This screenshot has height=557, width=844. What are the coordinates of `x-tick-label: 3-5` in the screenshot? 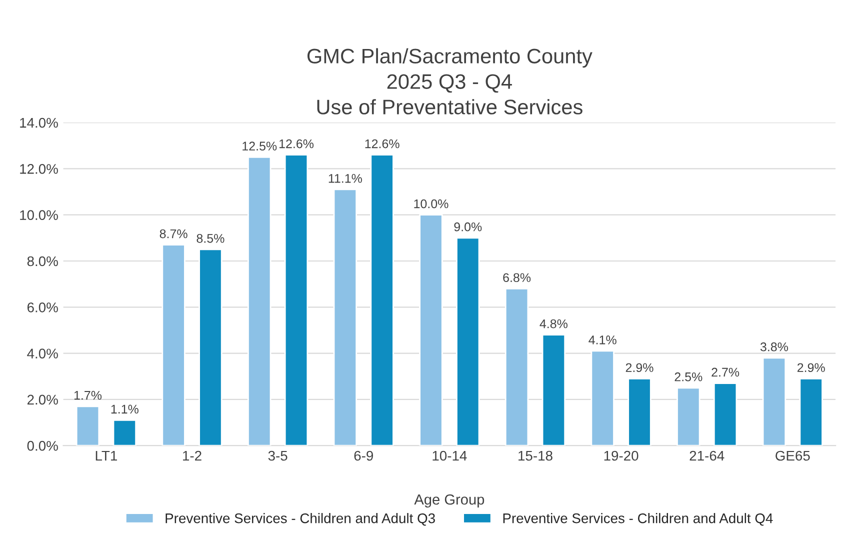 It's located at (278, 455).